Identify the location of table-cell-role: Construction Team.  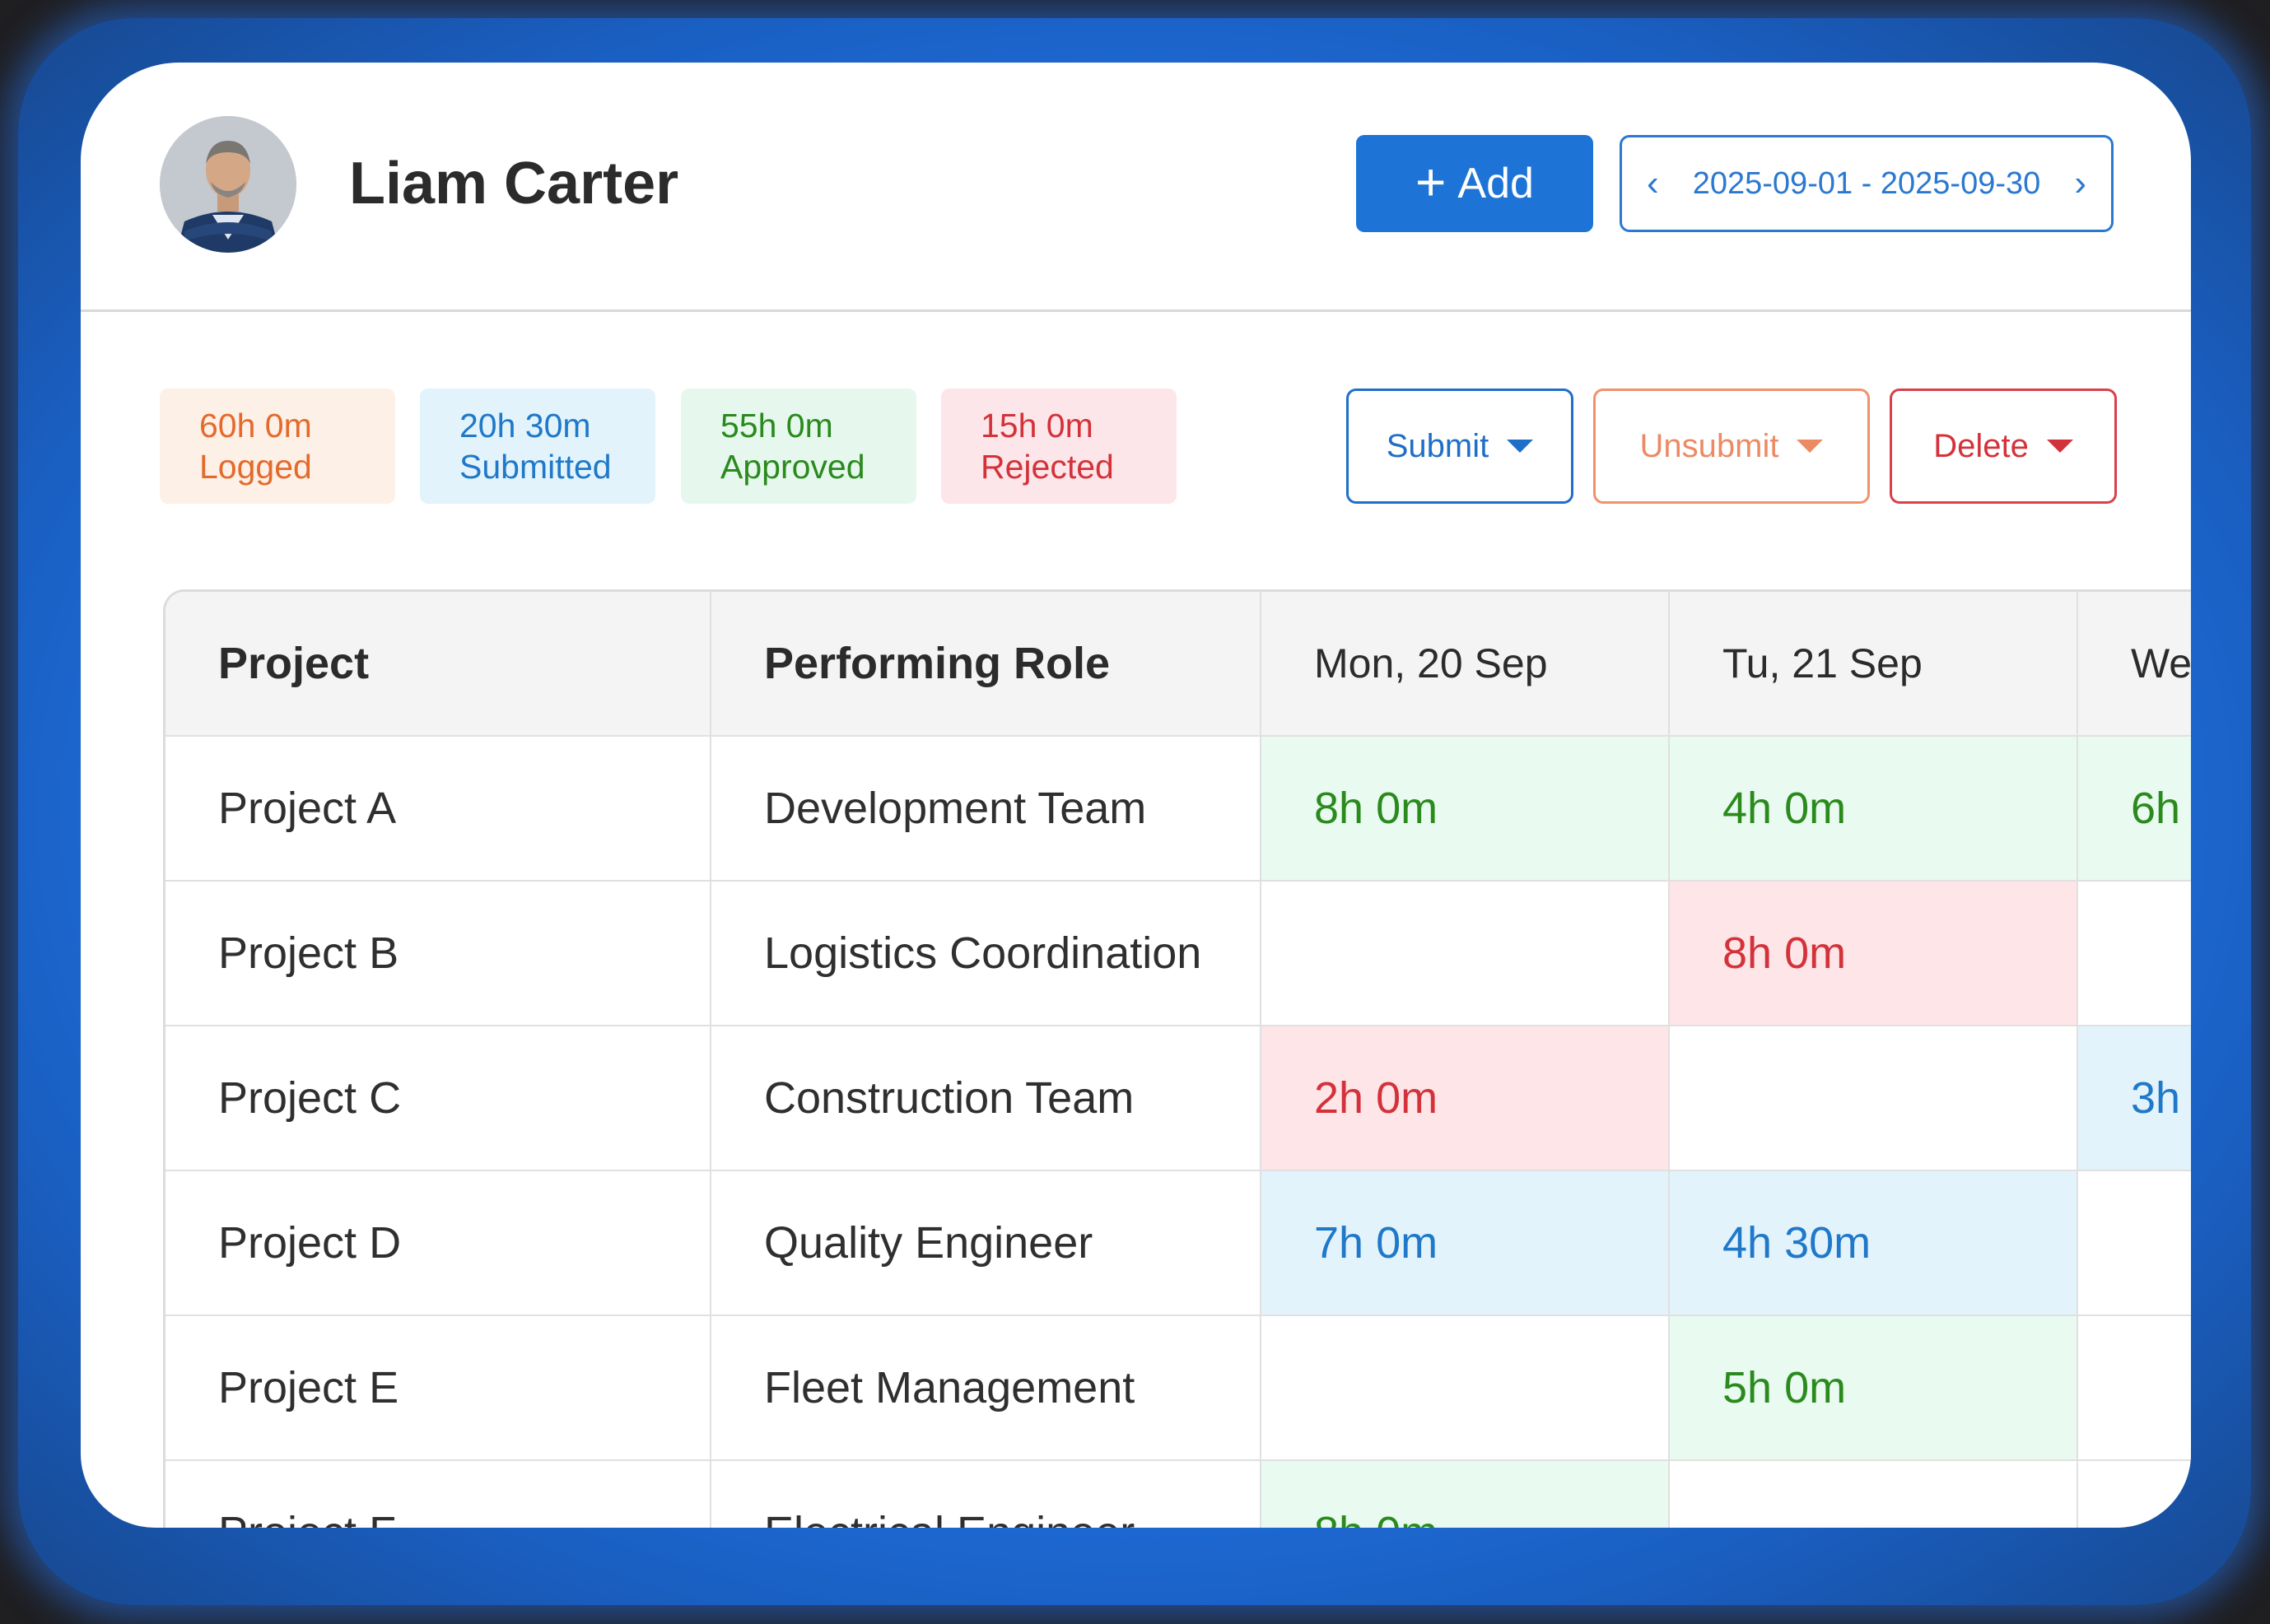
(986, 1098).